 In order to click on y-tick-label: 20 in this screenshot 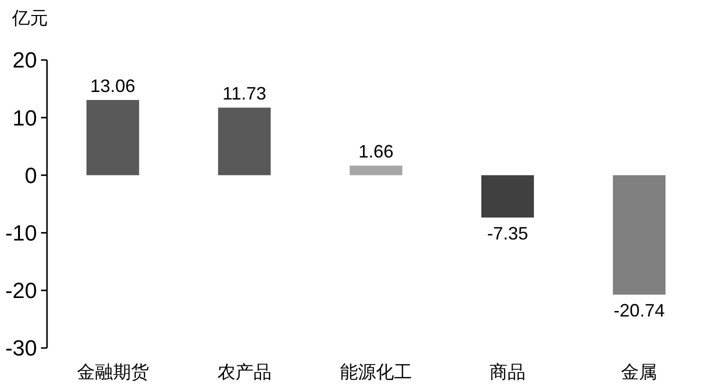, I will do `click(24, 60)`.